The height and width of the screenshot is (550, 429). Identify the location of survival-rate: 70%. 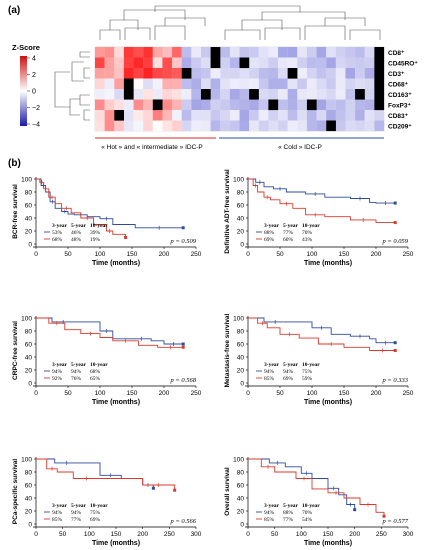
(307, 233).